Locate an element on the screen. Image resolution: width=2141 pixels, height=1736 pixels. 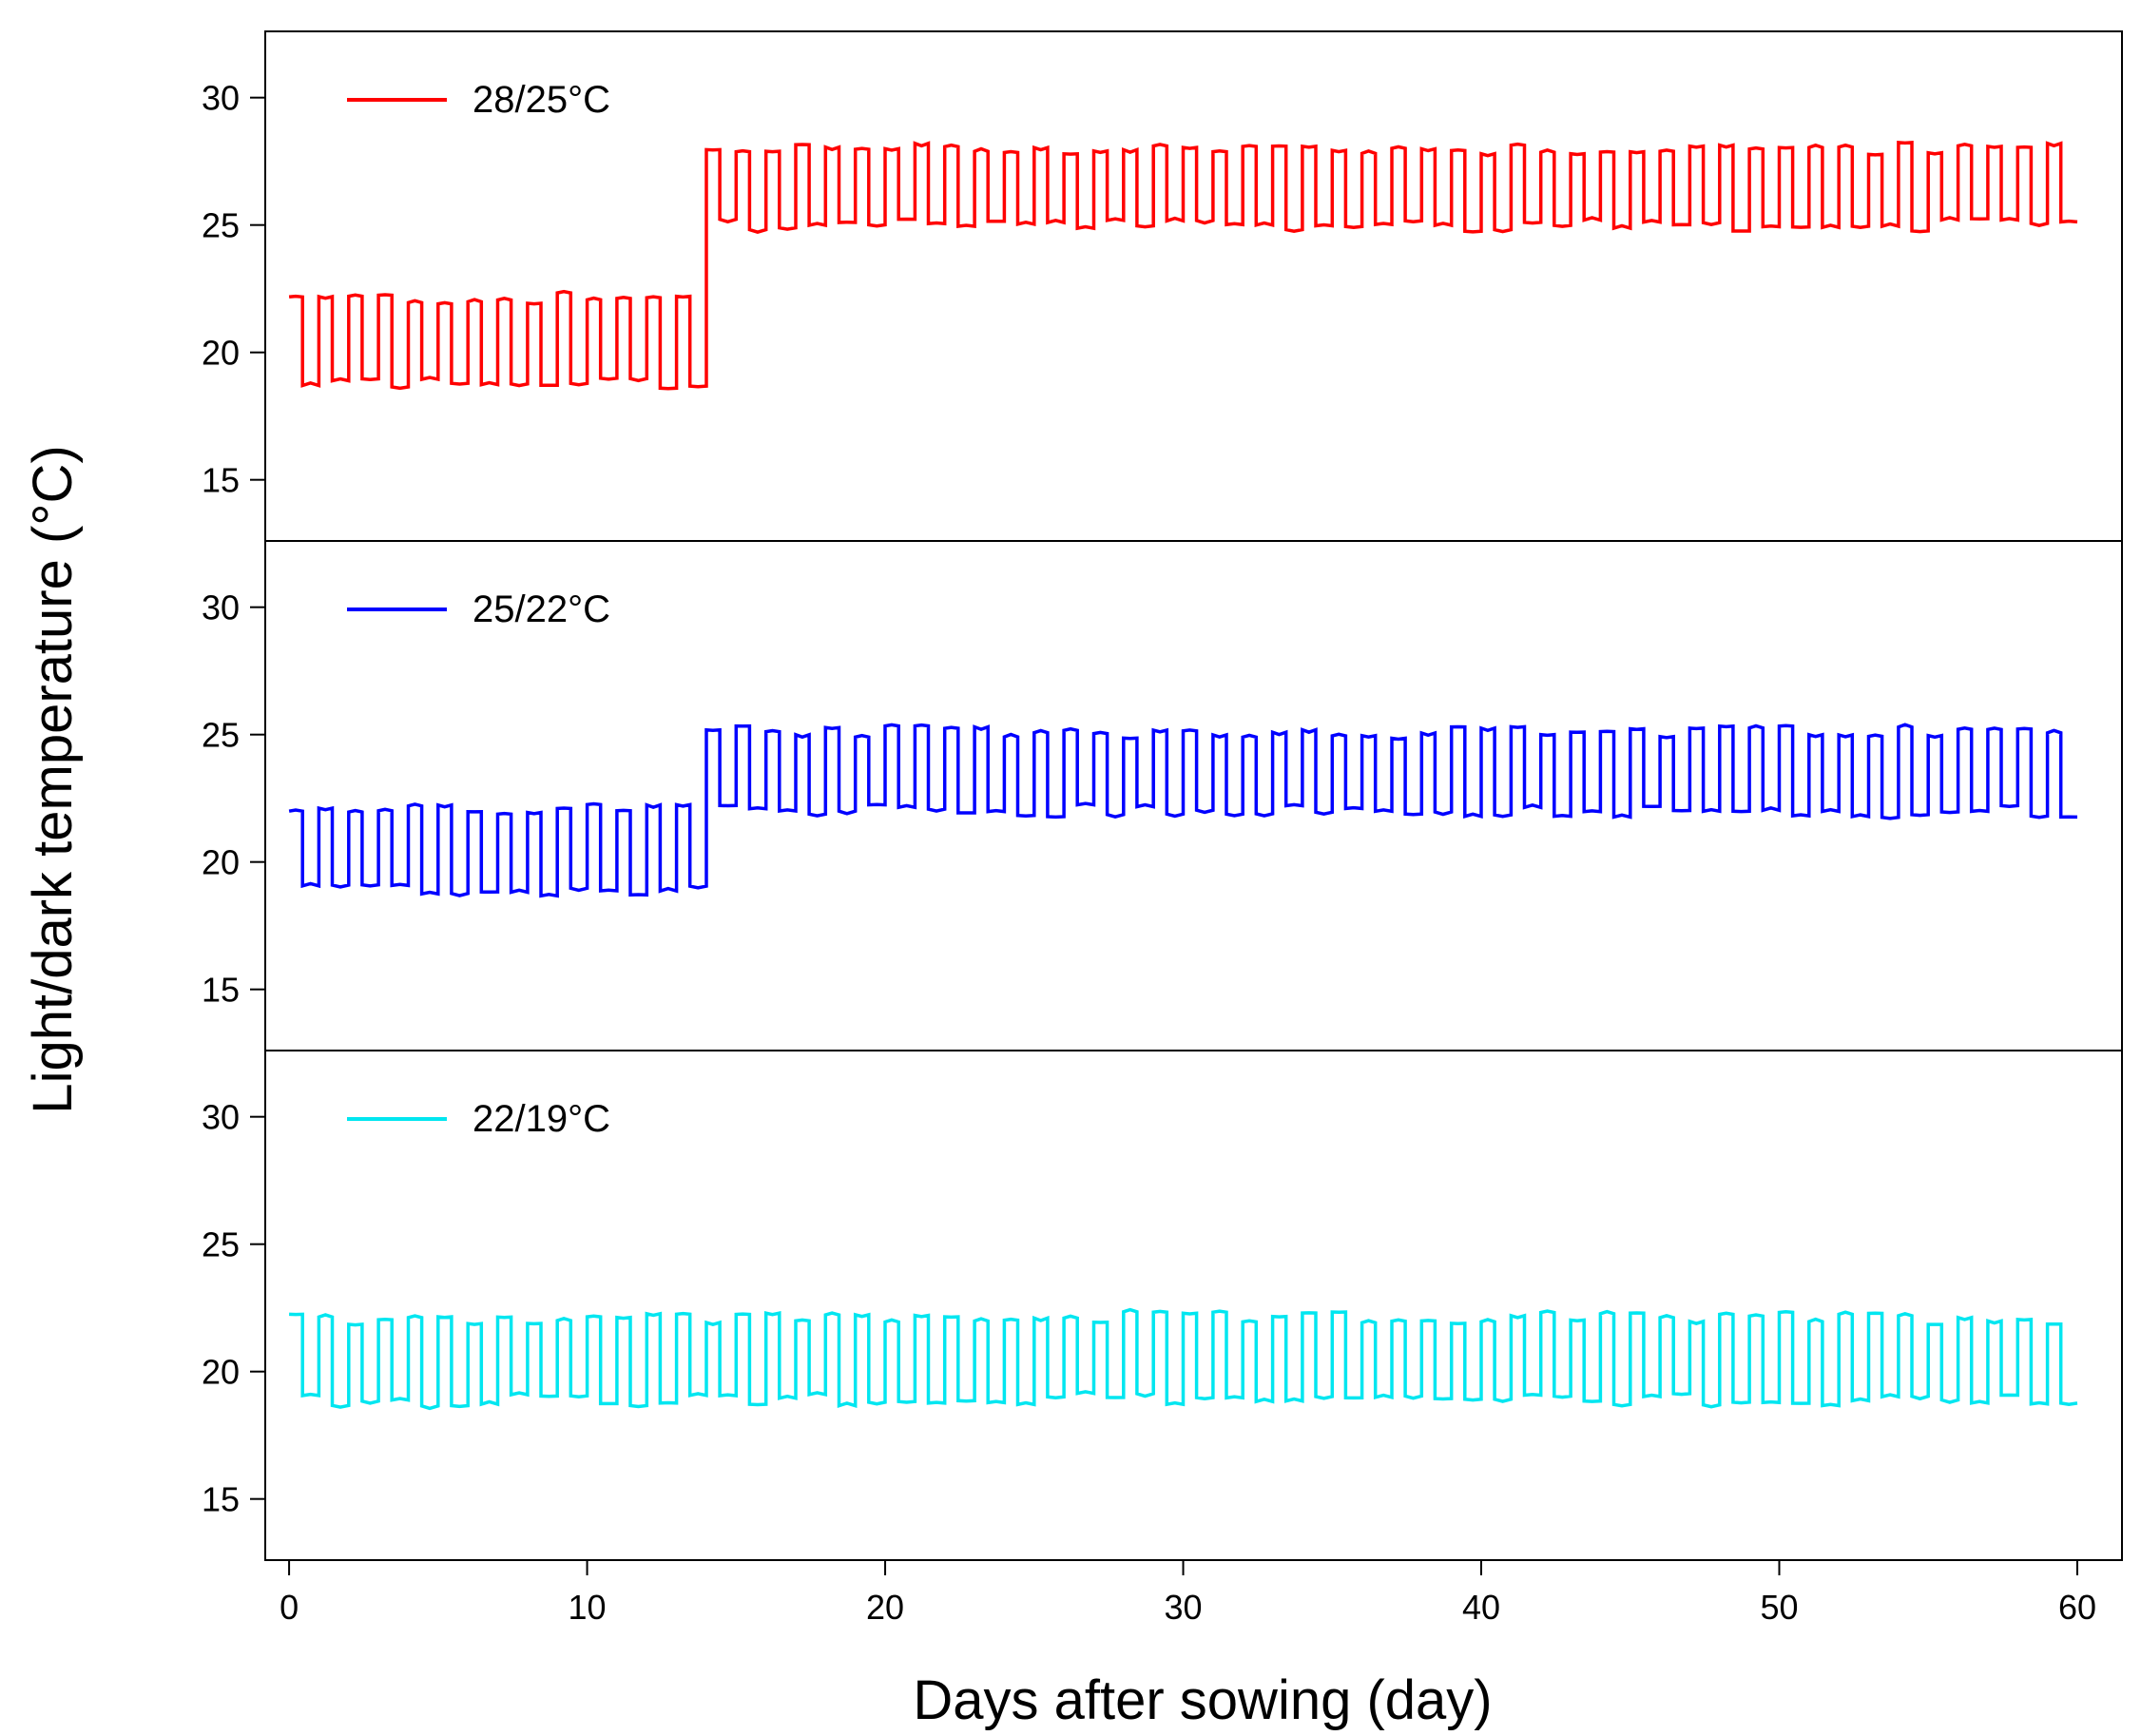
x-tick-label: 40 is located at coordinates (1481, 1608).